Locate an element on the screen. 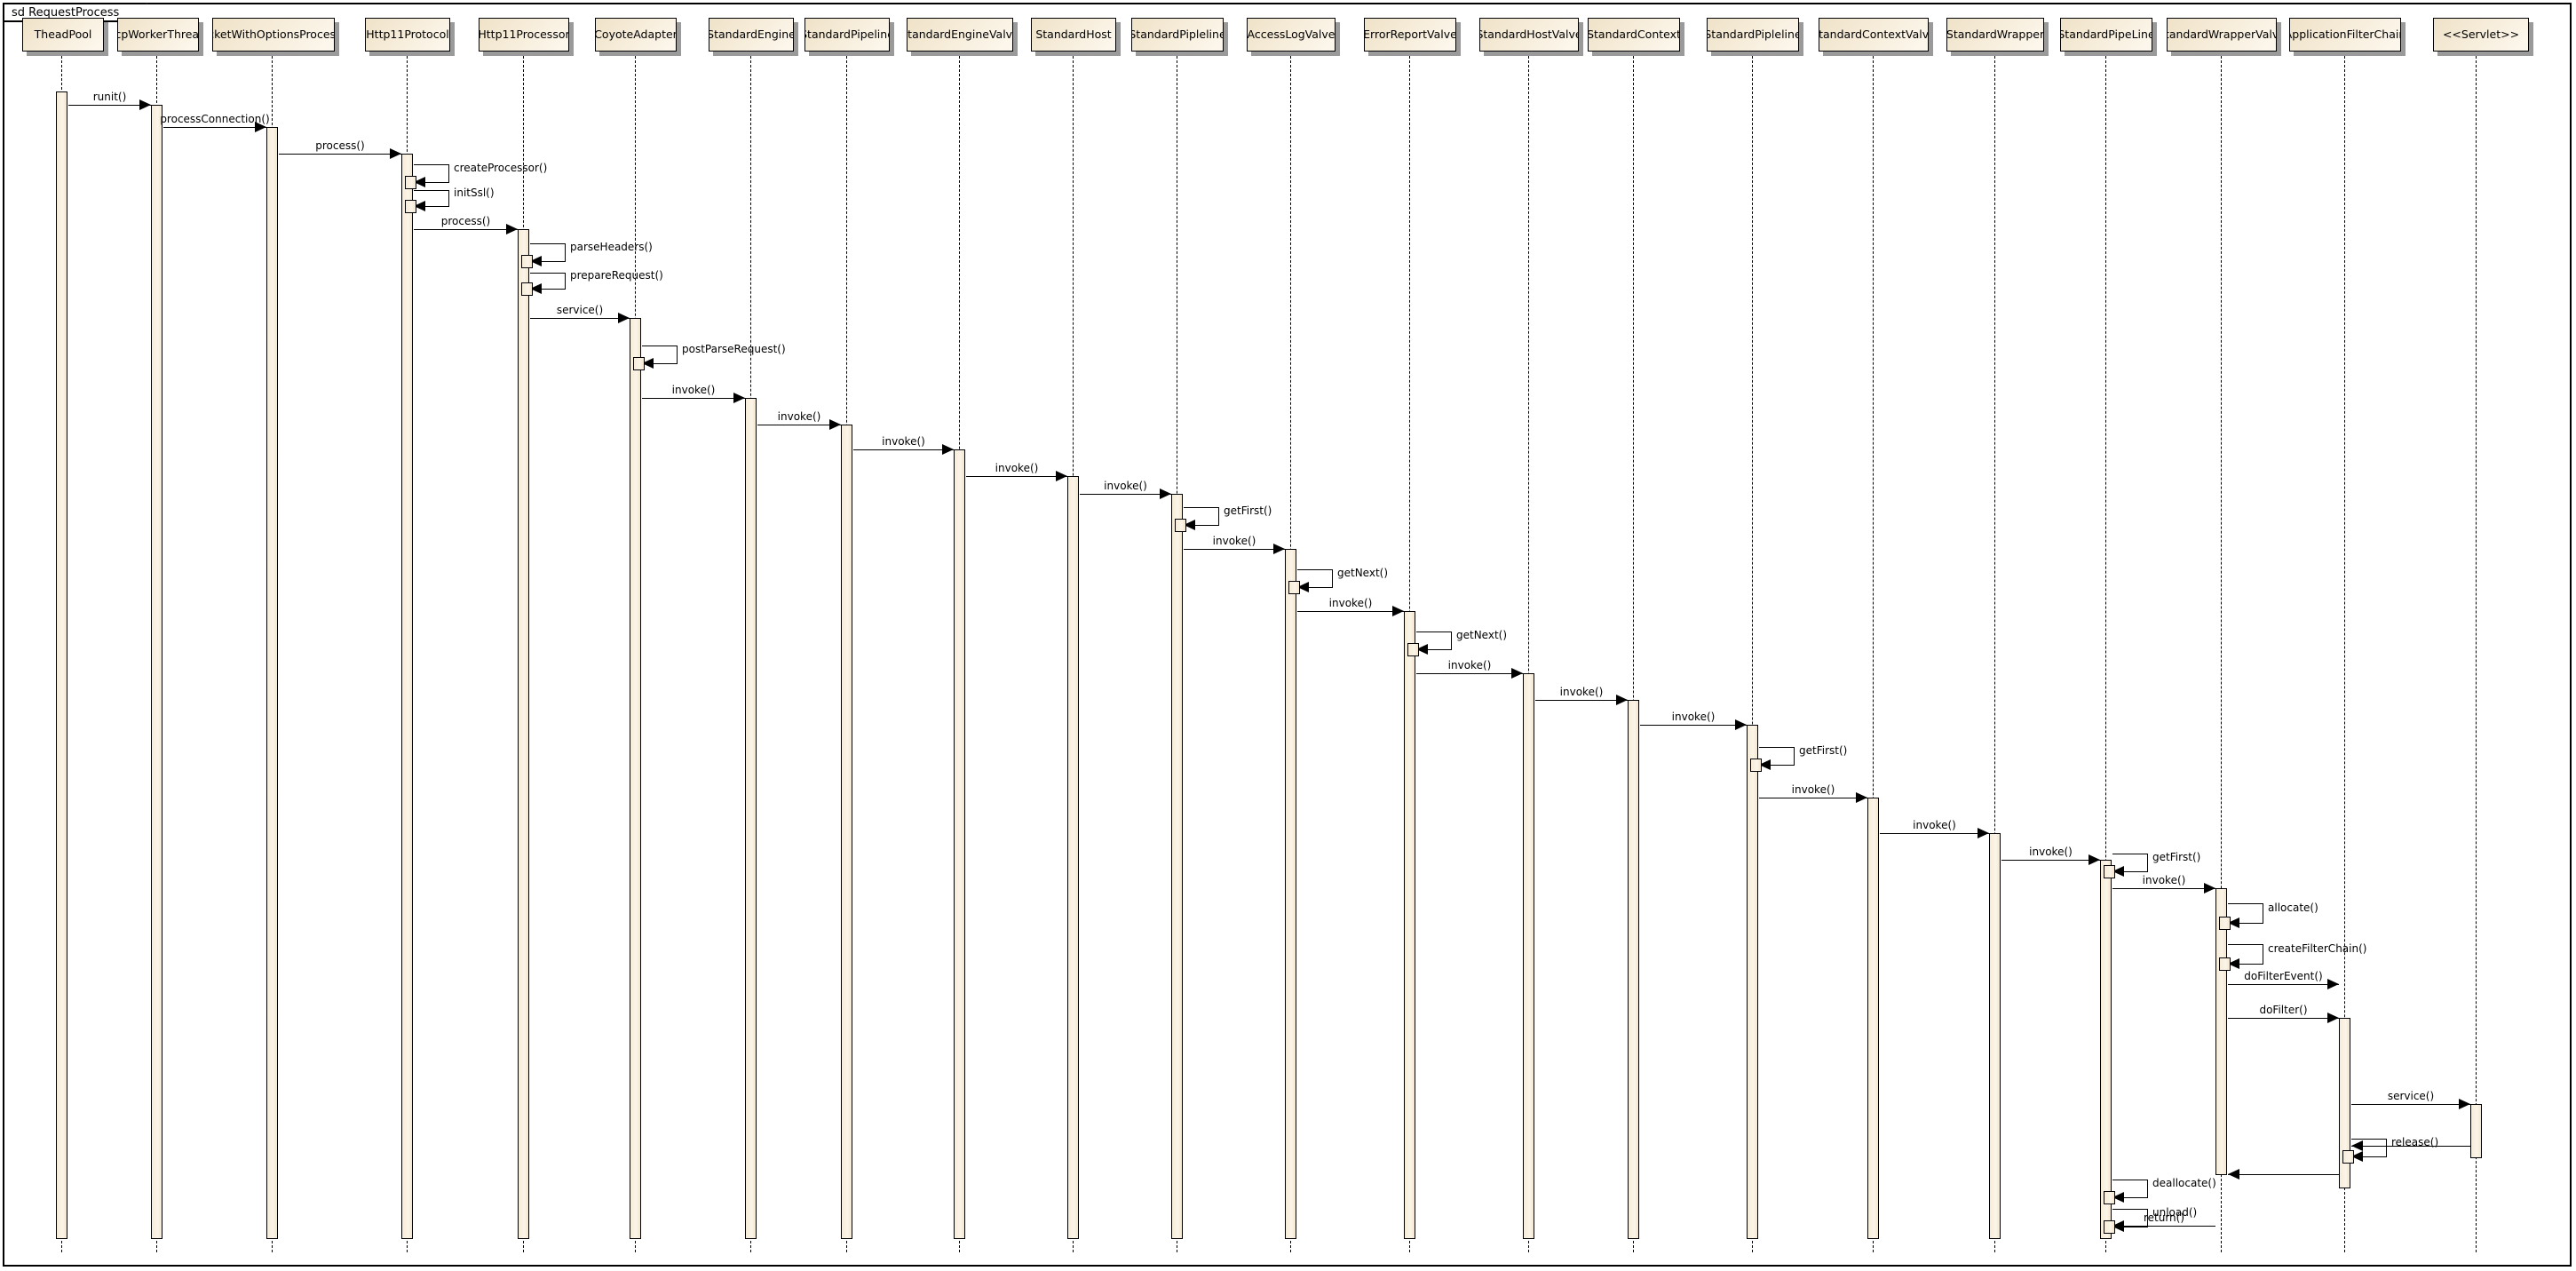  self-call-s11 is located at coordinates (2246, 913).